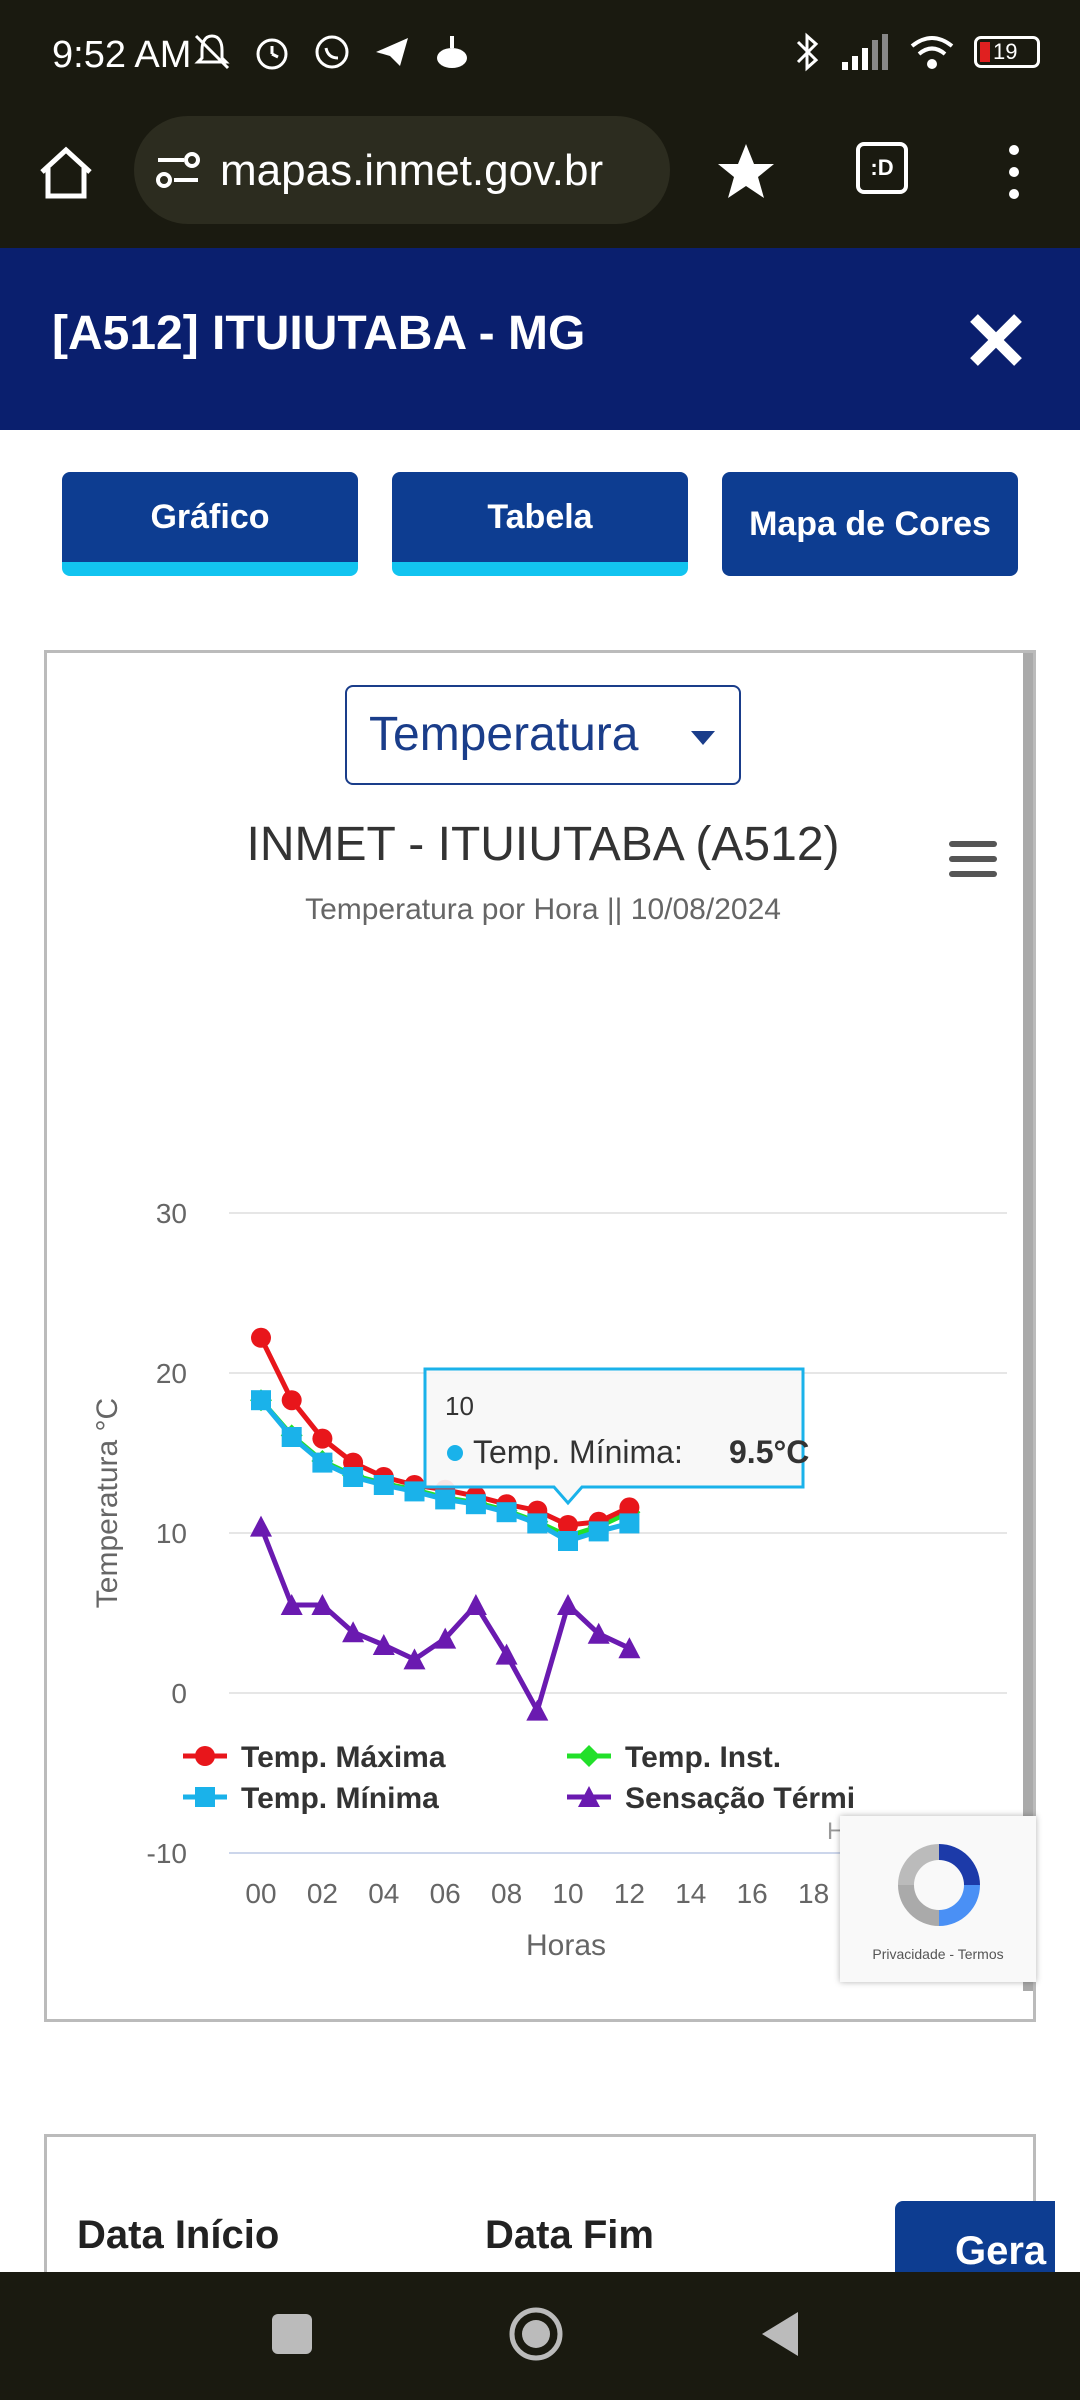  Describe the element at coordinates (578, 1452) in the screenshot. I see `tooltip-label: Temp. Mínima:` at that location.